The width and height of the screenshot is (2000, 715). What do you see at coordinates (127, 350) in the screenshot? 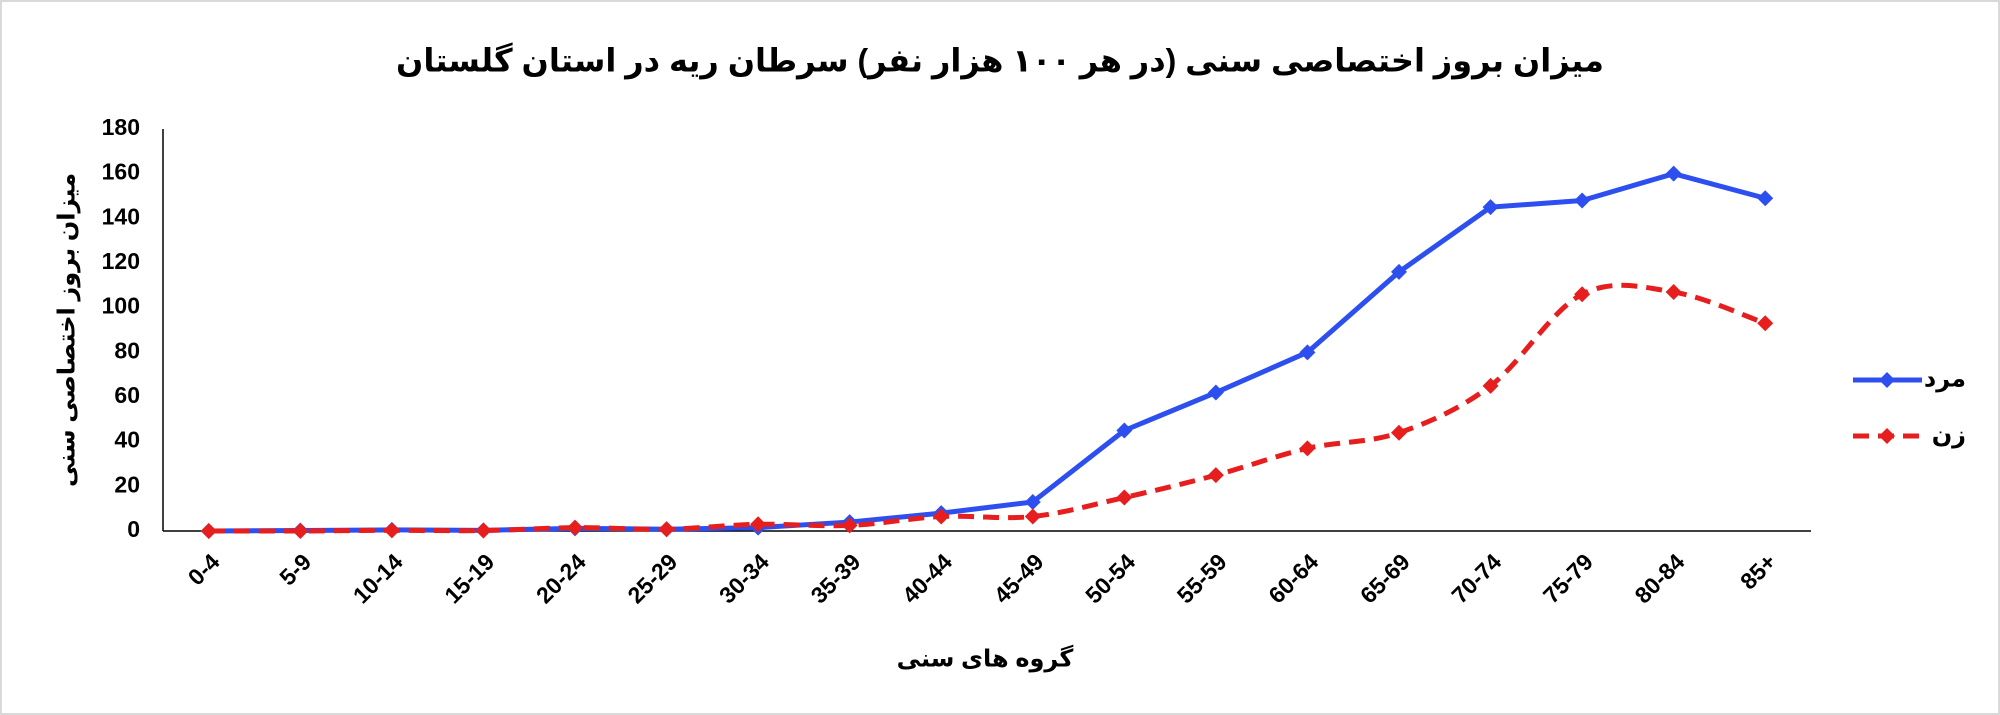
I see `y-tick-label: 80` at bounding box center [127, 350].